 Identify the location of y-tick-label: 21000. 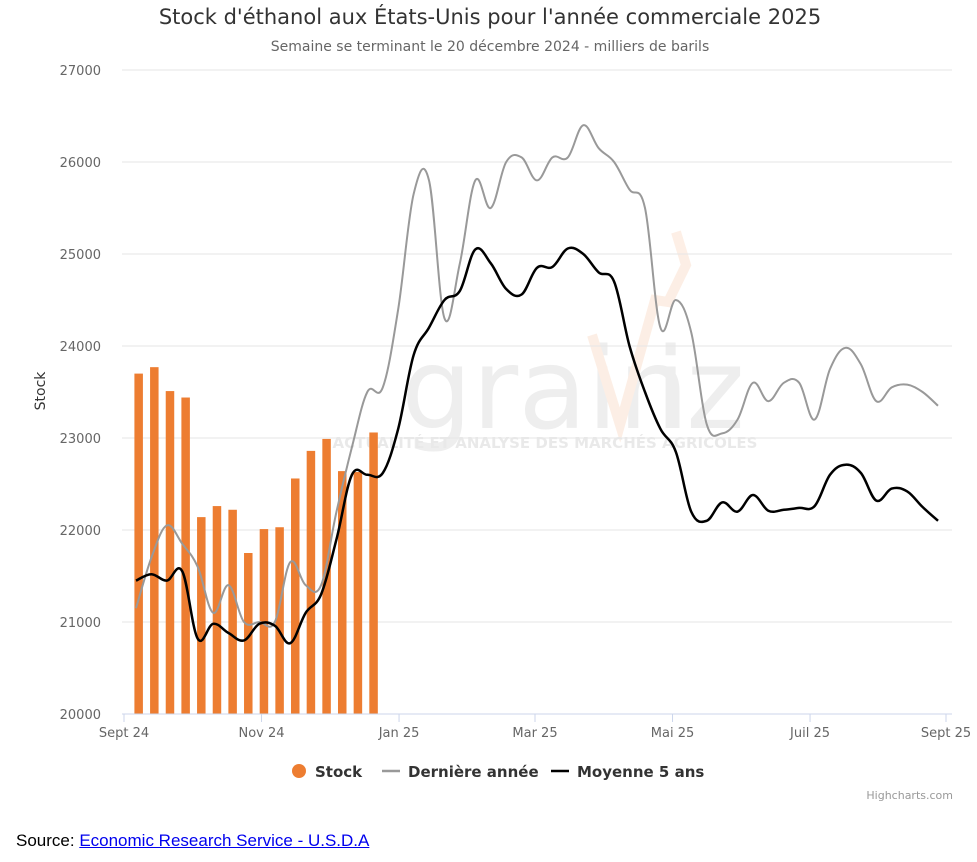
(80, 623).